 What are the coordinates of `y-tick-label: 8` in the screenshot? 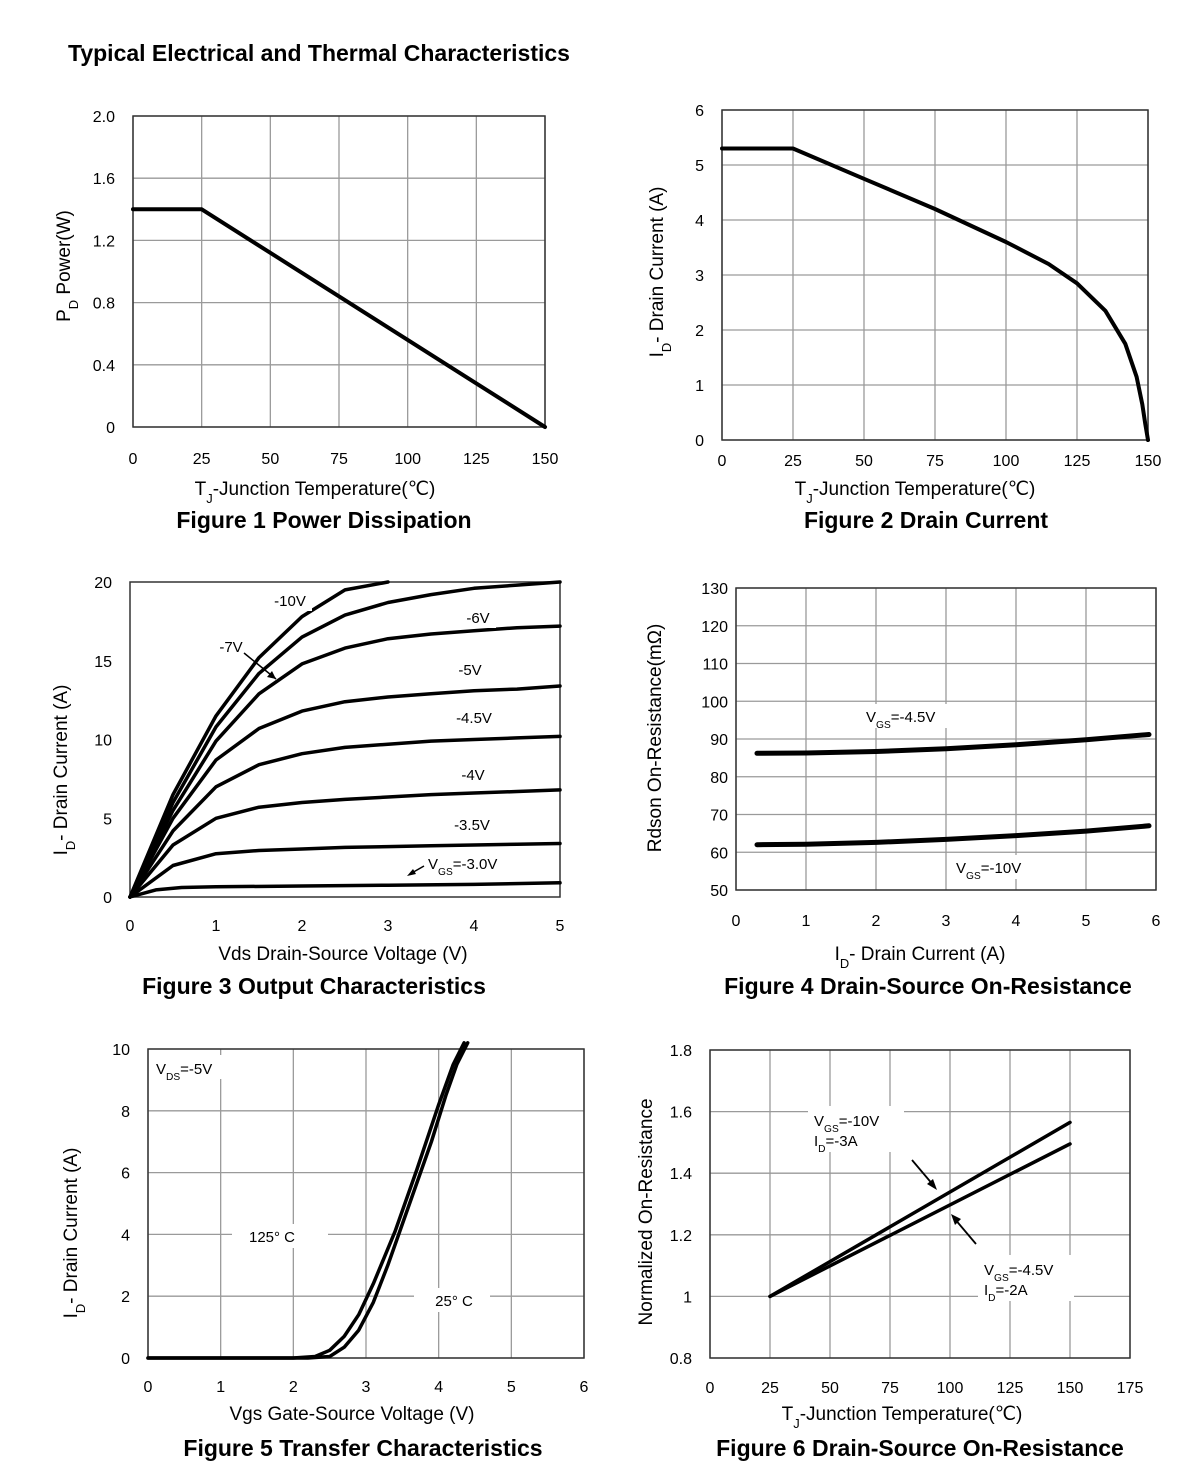 It's located at (125, 1112).